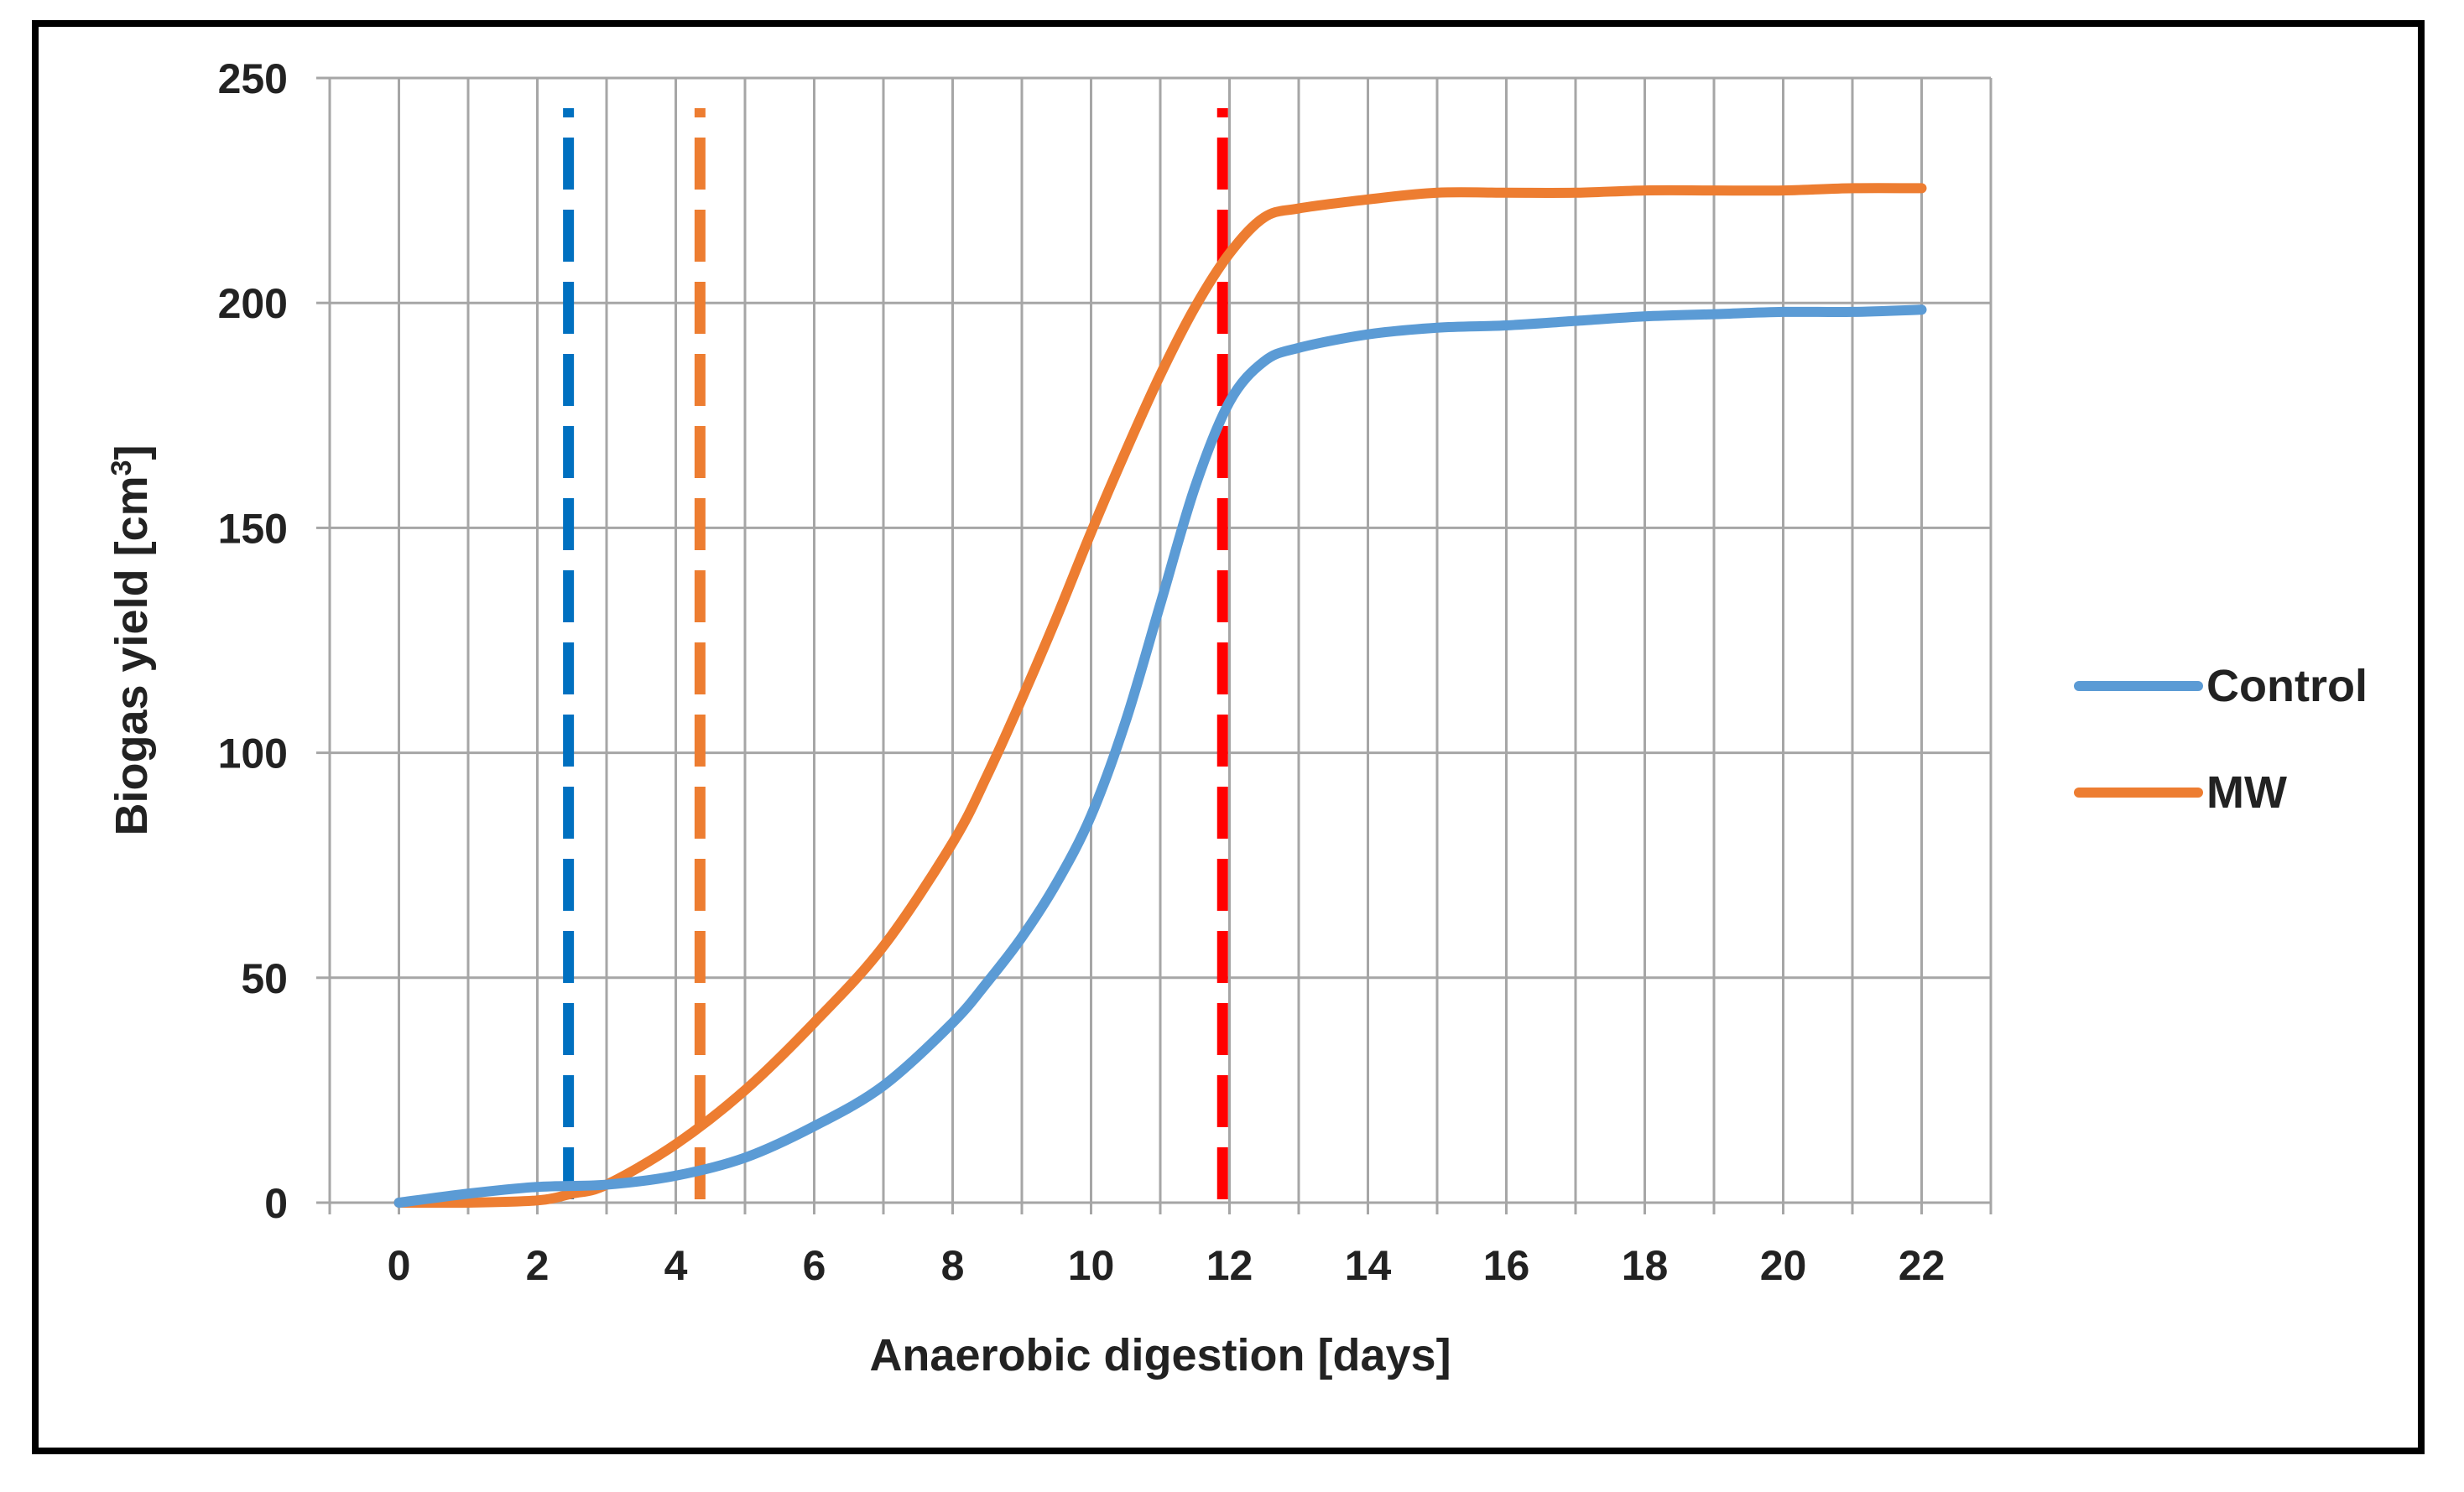 This screenshot has width=2464, height=1492. I want to click on x-tick-label: 12, so click(1230, 1266).